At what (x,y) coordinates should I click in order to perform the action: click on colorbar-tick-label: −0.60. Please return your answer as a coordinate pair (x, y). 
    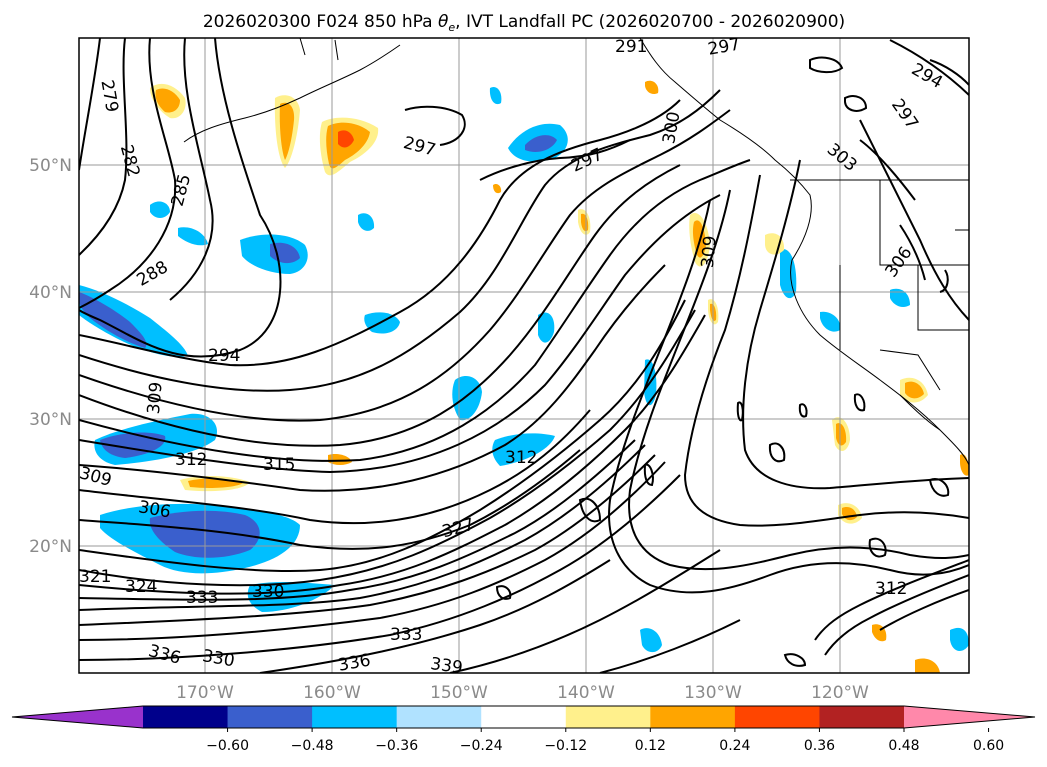
    Looking at the image, I should click on (227, 746).